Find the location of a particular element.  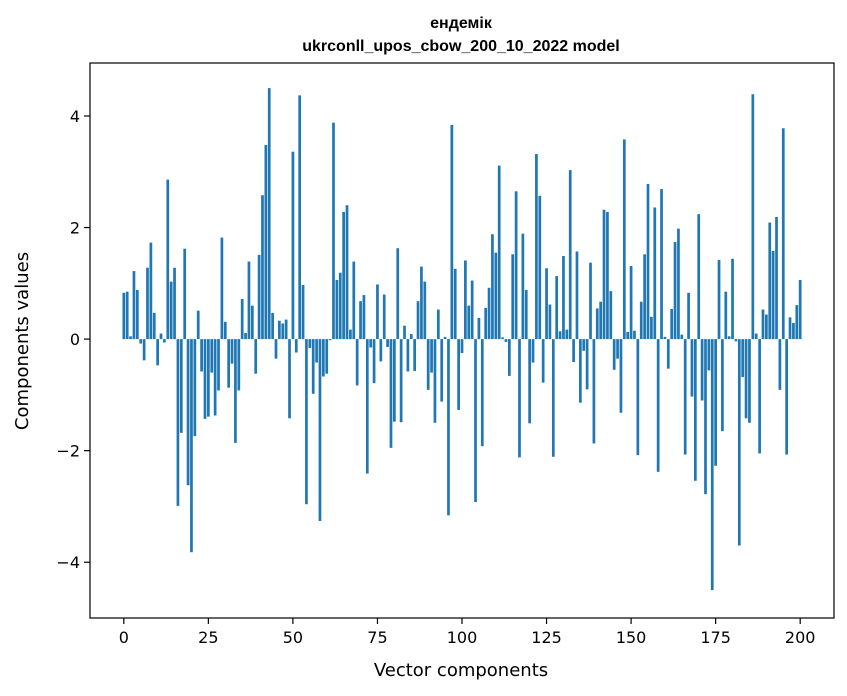

x-tick-label: 150 is located at coordinates (631, 637).